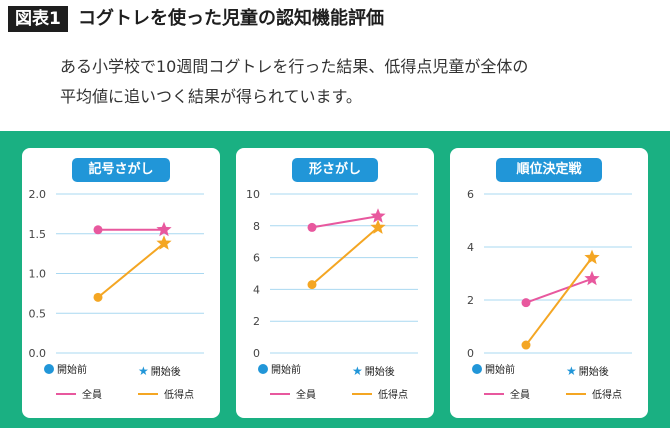  I want to click on chart-svg: 0 2 4 6, so click(549, 274).